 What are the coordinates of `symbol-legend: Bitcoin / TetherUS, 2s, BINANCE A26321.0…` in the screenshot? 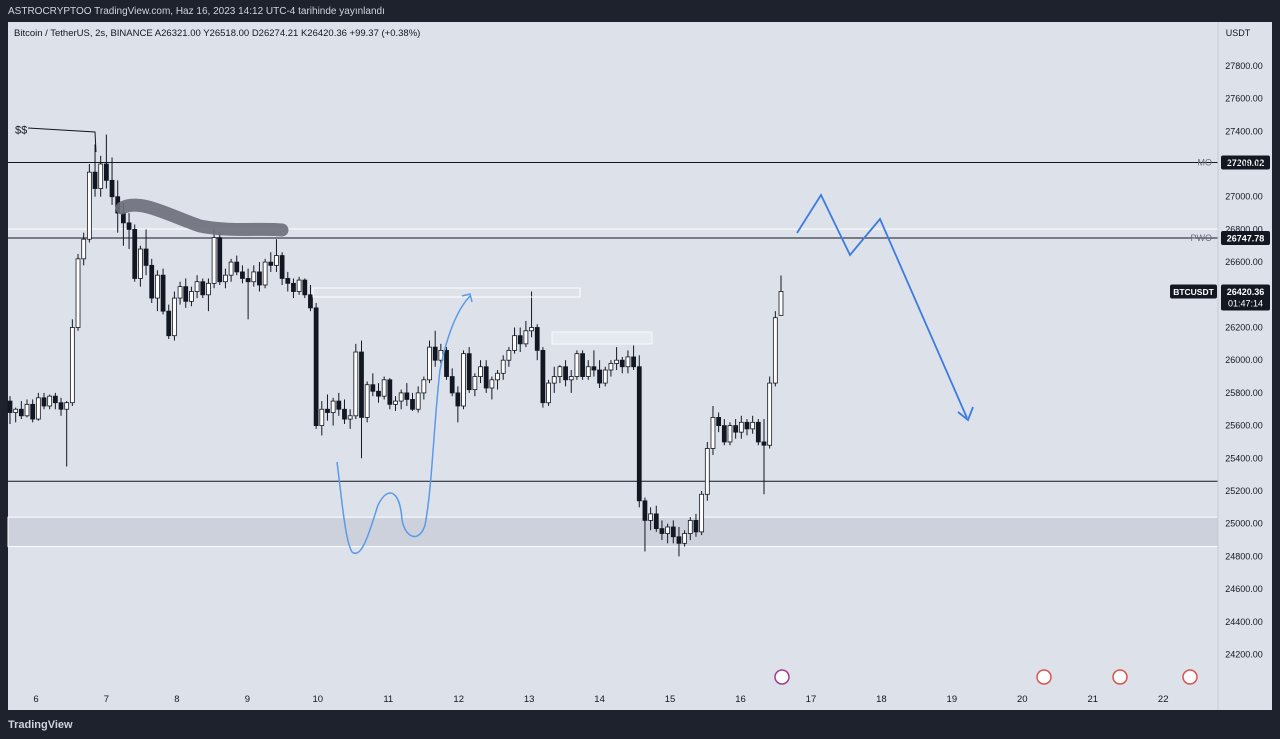 It's located at (217, 33).